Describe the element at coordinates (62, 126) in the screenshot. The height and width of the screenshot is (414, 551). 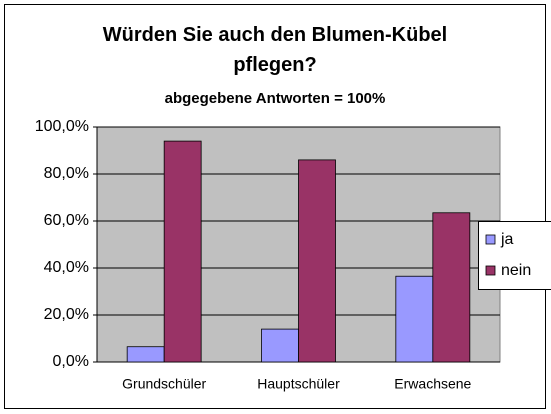
I see `y-tick-label: 100,0%` at that location.